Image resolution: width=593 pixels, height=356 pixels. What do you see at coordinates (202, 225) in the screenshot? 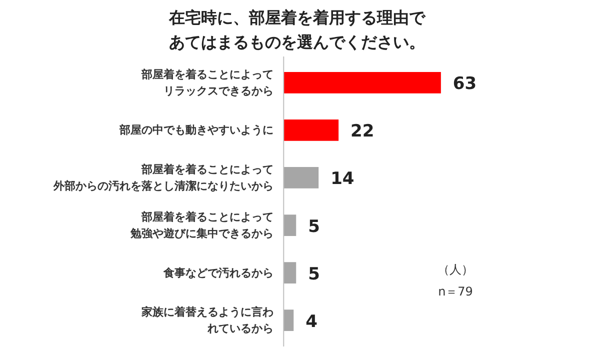
I see `y-tick-label: 部屋着を着ることによって勉強や遊びに集中できるから` at bounding box center [202, 225].